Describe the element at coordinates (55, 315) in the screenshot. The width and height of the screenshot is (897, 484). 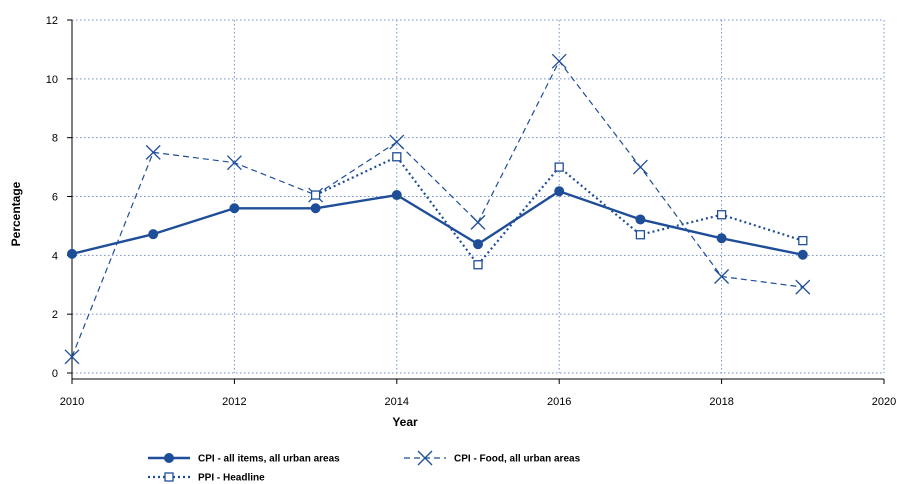
I see `y-tick-label: 2` at that location.